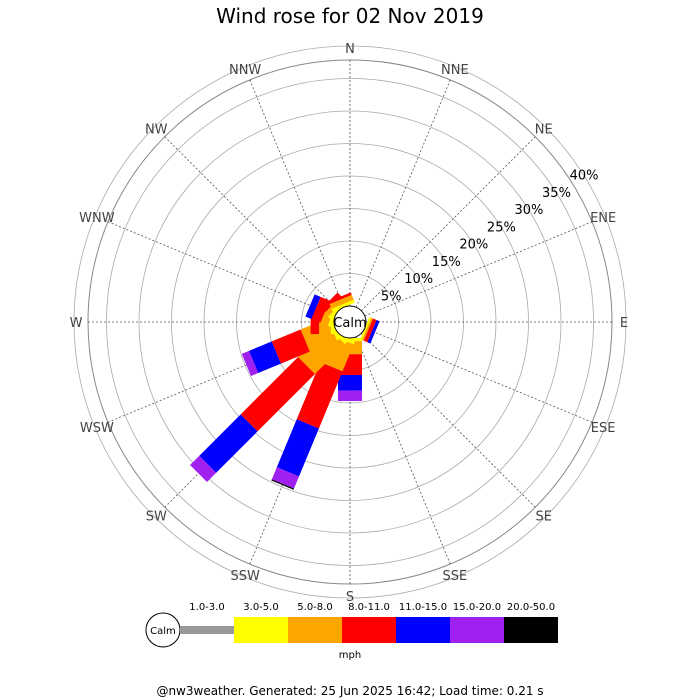 The height and width of the screenshot is (700, 700). Describe the element at coordinates (391, 296) in the screenshot. I see `ring-label-5: 5%` at that location.